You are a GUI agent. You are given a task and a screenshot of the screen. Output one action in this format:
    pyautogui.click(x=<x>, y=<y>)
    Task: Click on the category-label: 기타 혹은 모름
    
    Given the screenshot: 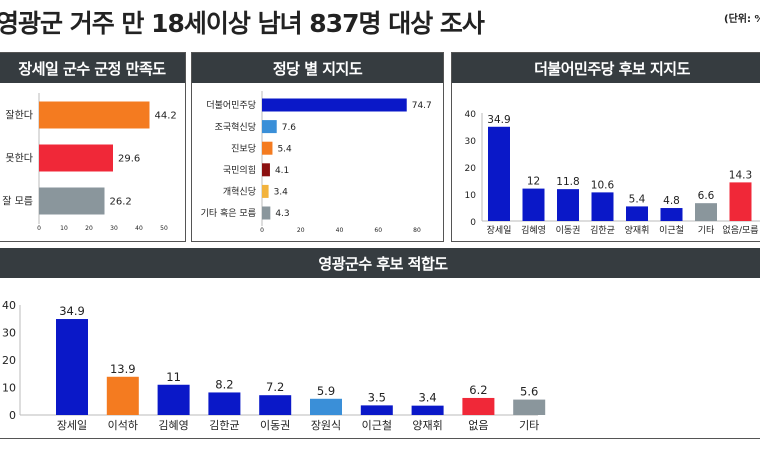 What is the action you would take?
    pyautogui.click(x=228, y=213)
    